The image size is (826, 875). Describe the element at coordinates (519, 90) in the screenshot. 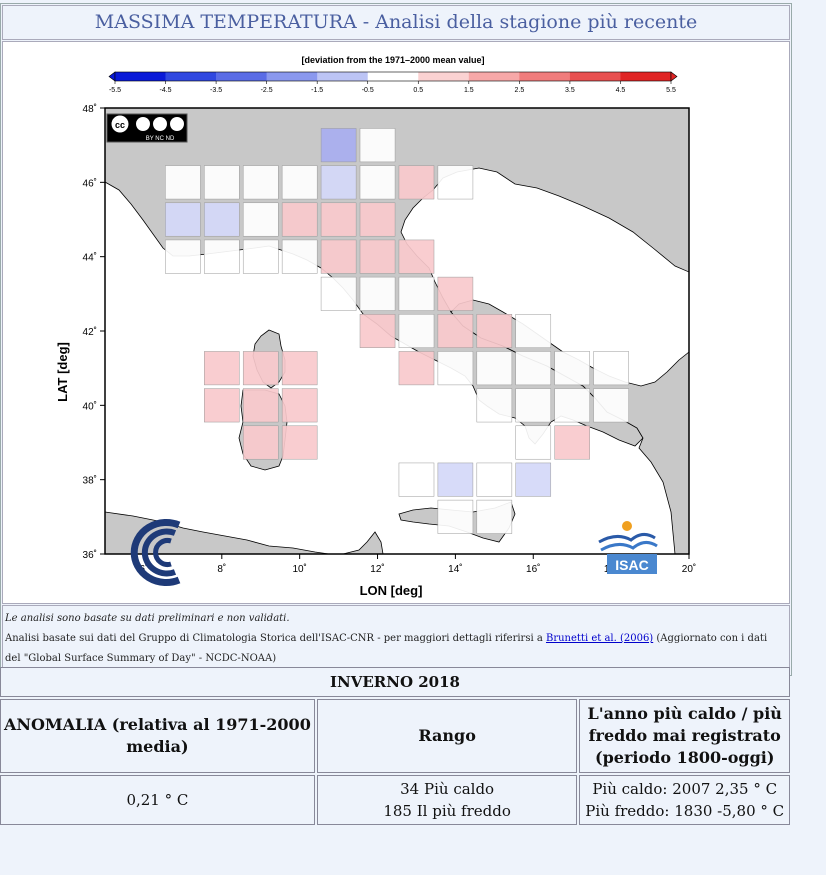

I see `colorbar-tick-label: 2.5` at that location.